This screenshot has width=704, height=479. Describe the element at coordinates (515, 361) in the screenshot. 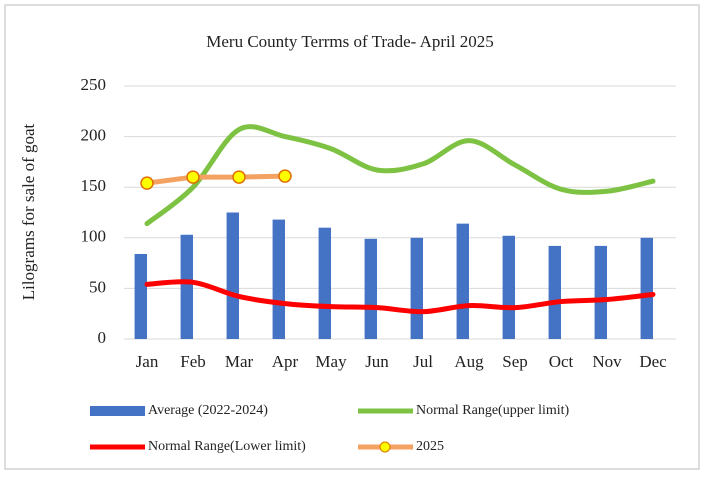

I see `x-tick-label: Sep` at that location.